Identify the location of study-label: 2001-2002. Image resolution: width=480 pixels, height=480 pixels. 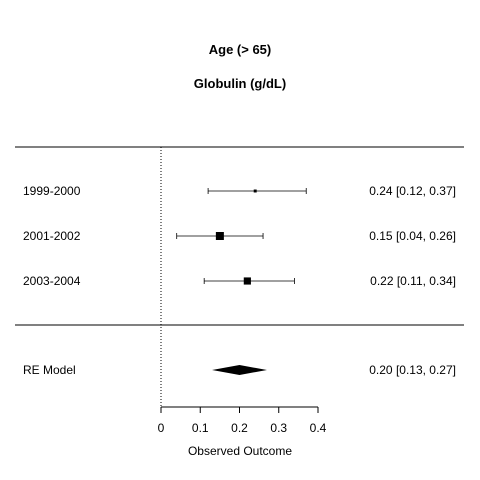
(52, 236).